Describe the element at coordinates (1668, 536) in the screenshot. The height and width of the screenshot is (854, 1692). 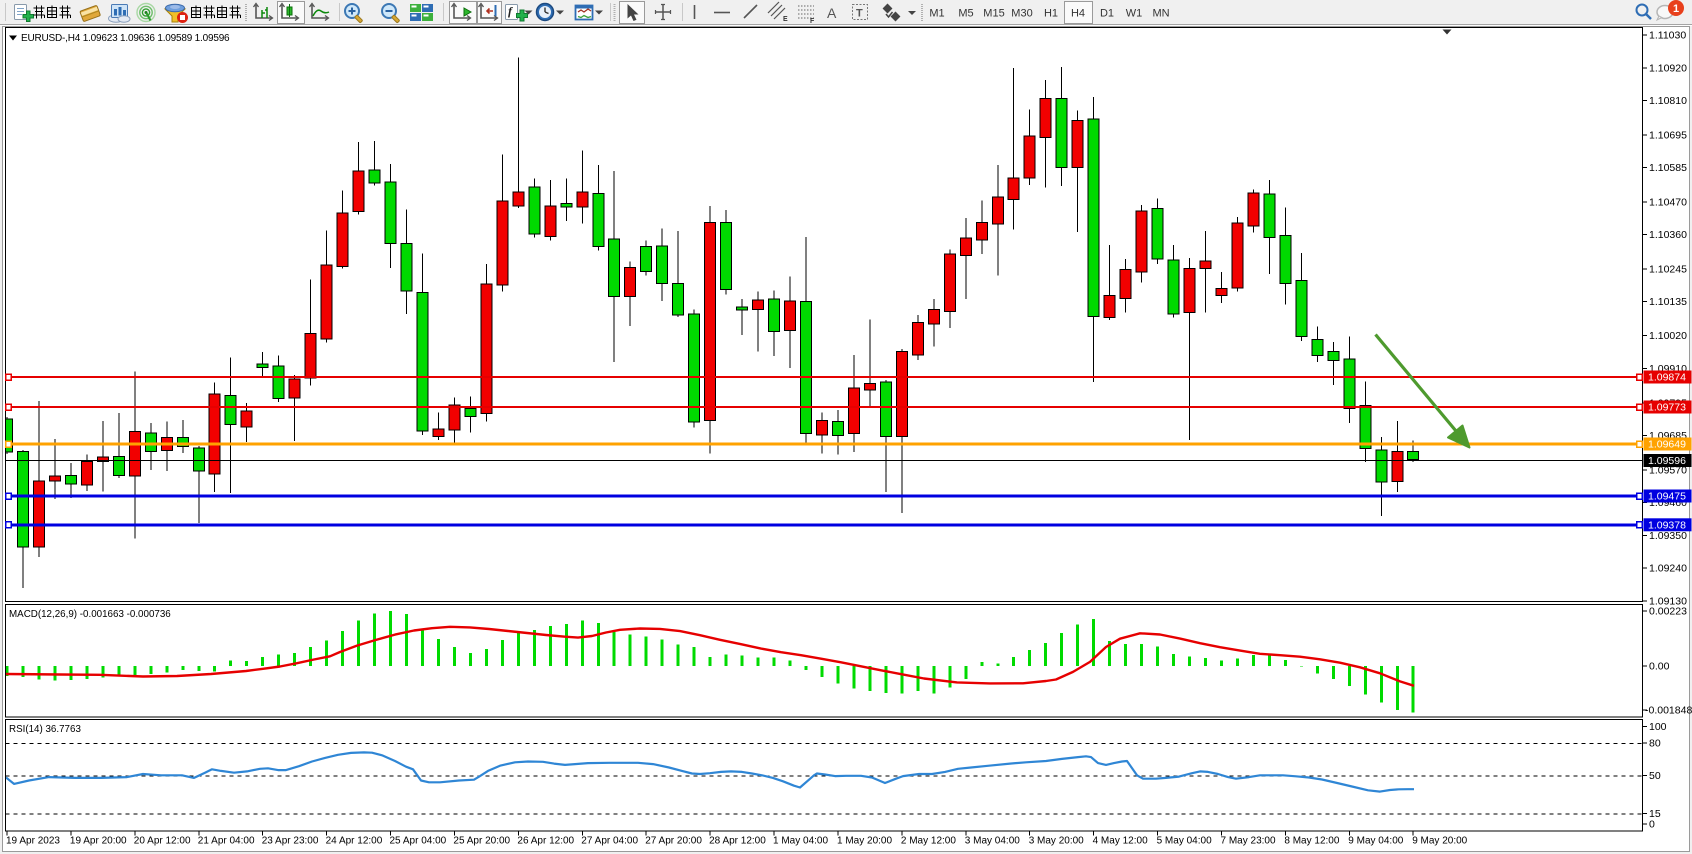
I see `svg-text: 1.09350` at that location.